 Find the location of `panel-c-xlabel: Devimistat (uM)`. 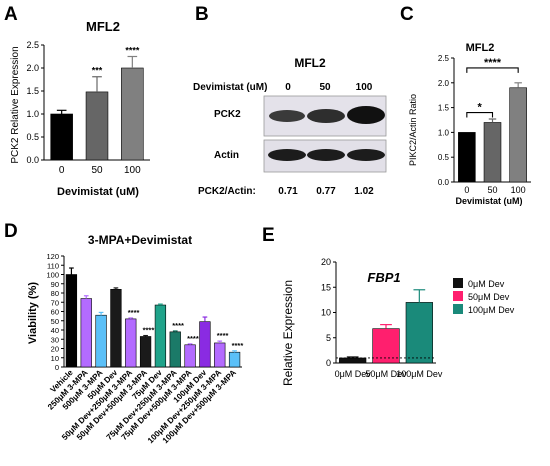

panel-c-xlabel: Devimistat (uM) is located at coordinates (488, 201).